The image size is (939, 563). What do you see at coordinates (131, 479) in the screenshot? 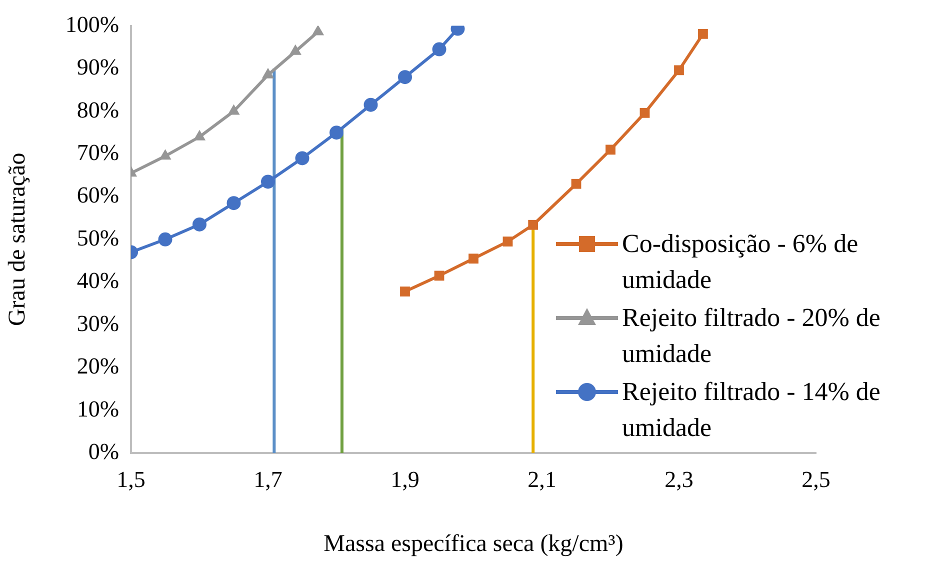
I see `x-tick-label: 1,5` at bounding box center [131, 479].